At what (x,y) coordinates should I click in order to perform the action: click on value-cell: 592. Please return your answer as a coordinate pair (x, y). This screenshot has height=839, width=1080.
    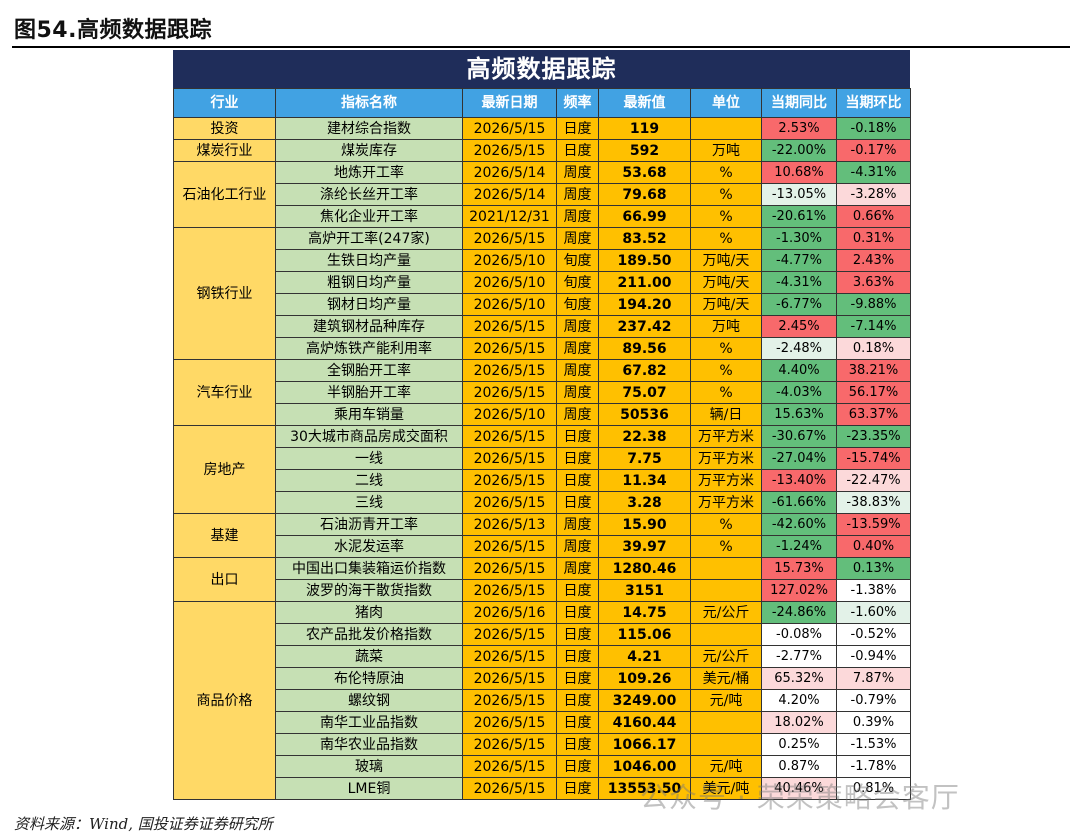
    Looking at the image, I should click on (644, 150).